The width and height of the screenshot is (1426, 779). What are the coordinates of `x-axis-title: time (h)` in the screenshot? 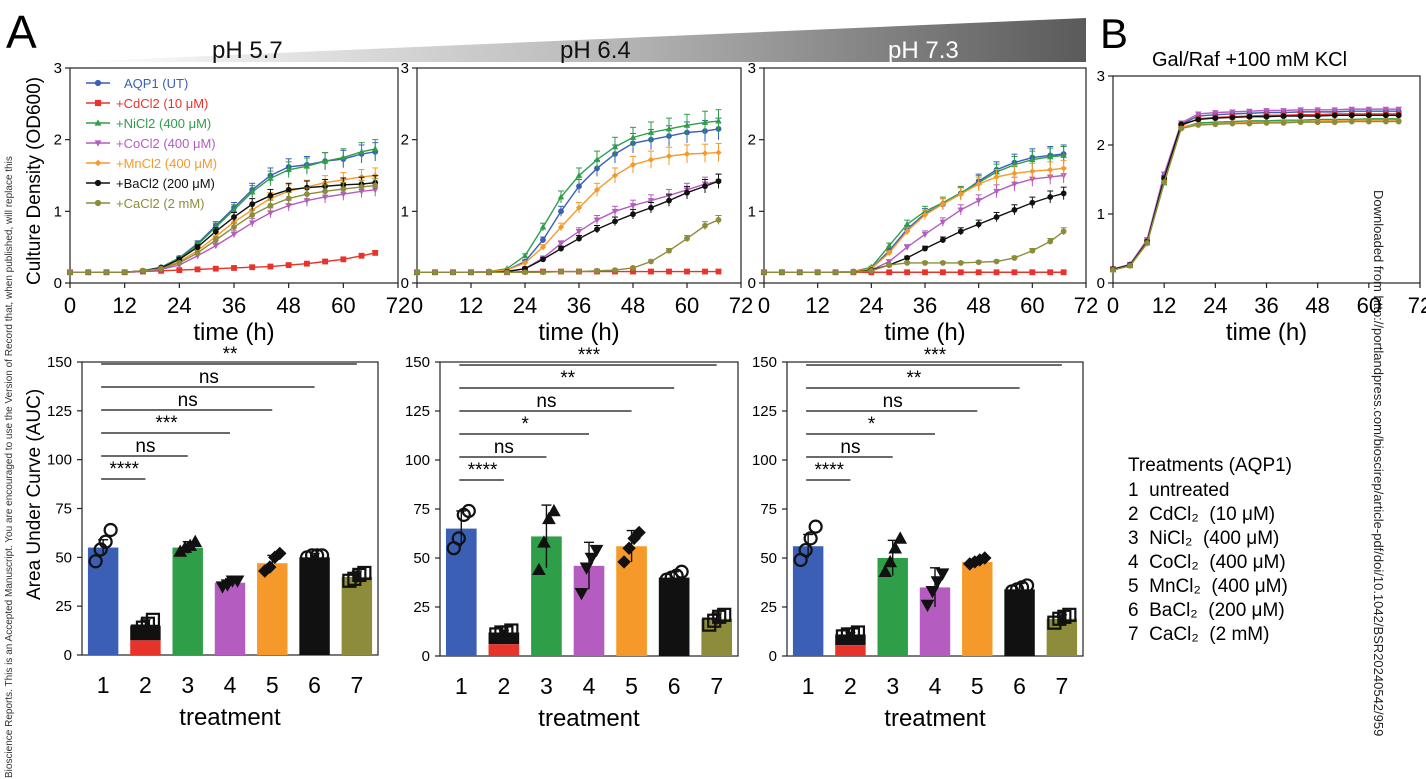 It's located at (233, 332).